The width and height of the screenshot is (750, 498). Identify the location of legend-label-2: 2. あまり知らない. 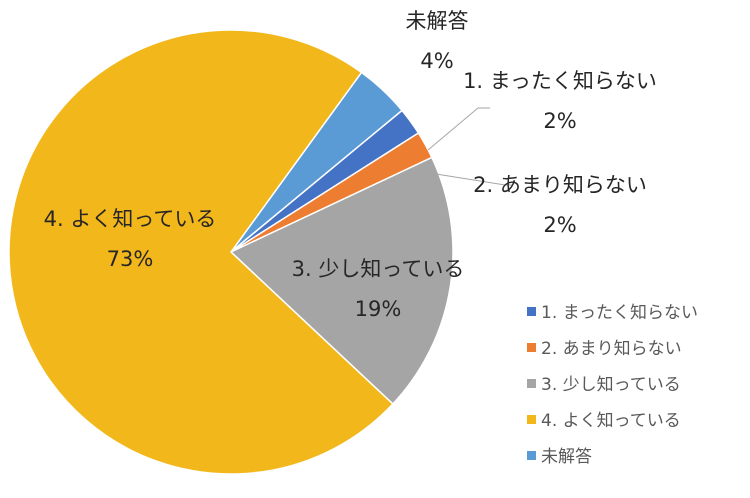
(611, 349).